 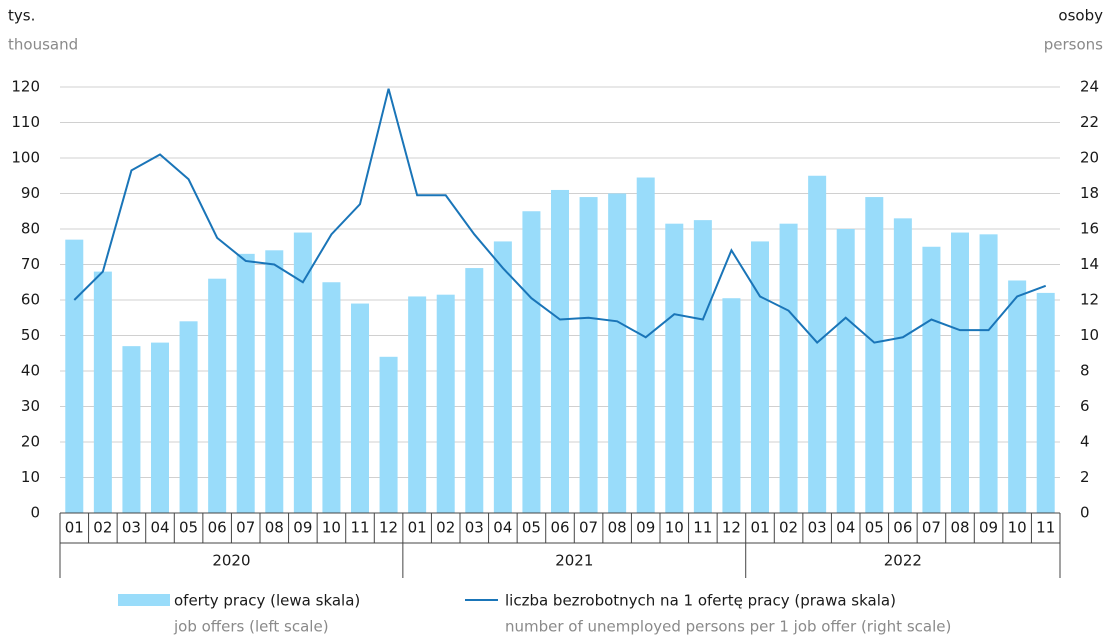 I want to click on year-label: 2022, so click(x=903, y=561).